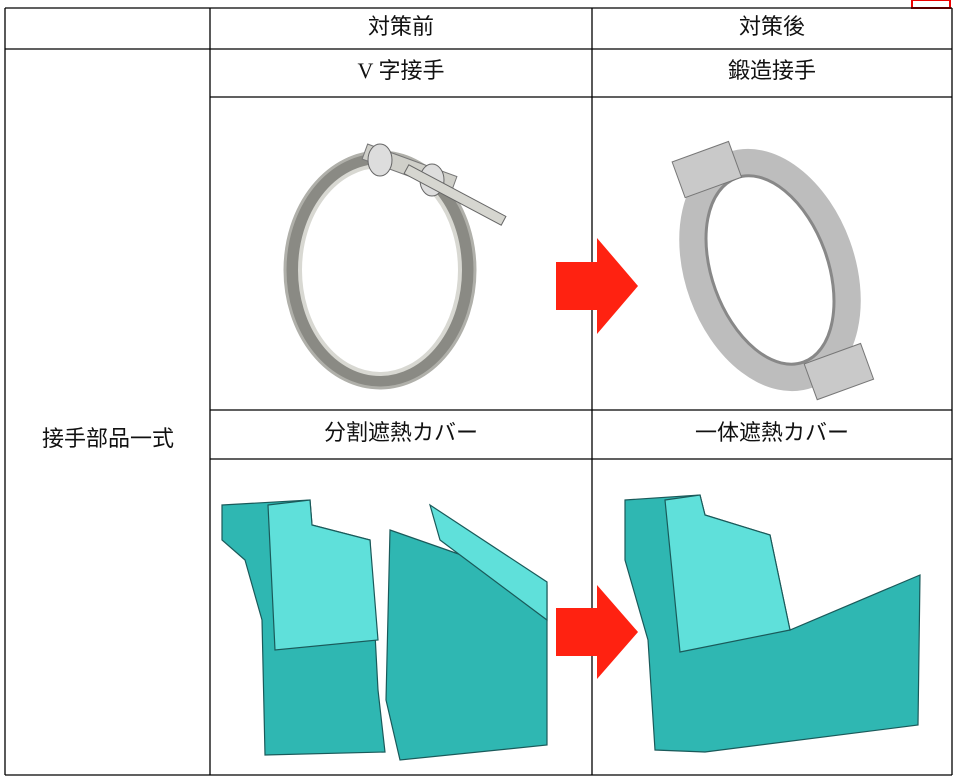 The height and width of the screenshot is (780, 959). Describe the element at coordinates (401, 432) in the screenshot. I see `cell: 分割遮熱カバー` at that location.